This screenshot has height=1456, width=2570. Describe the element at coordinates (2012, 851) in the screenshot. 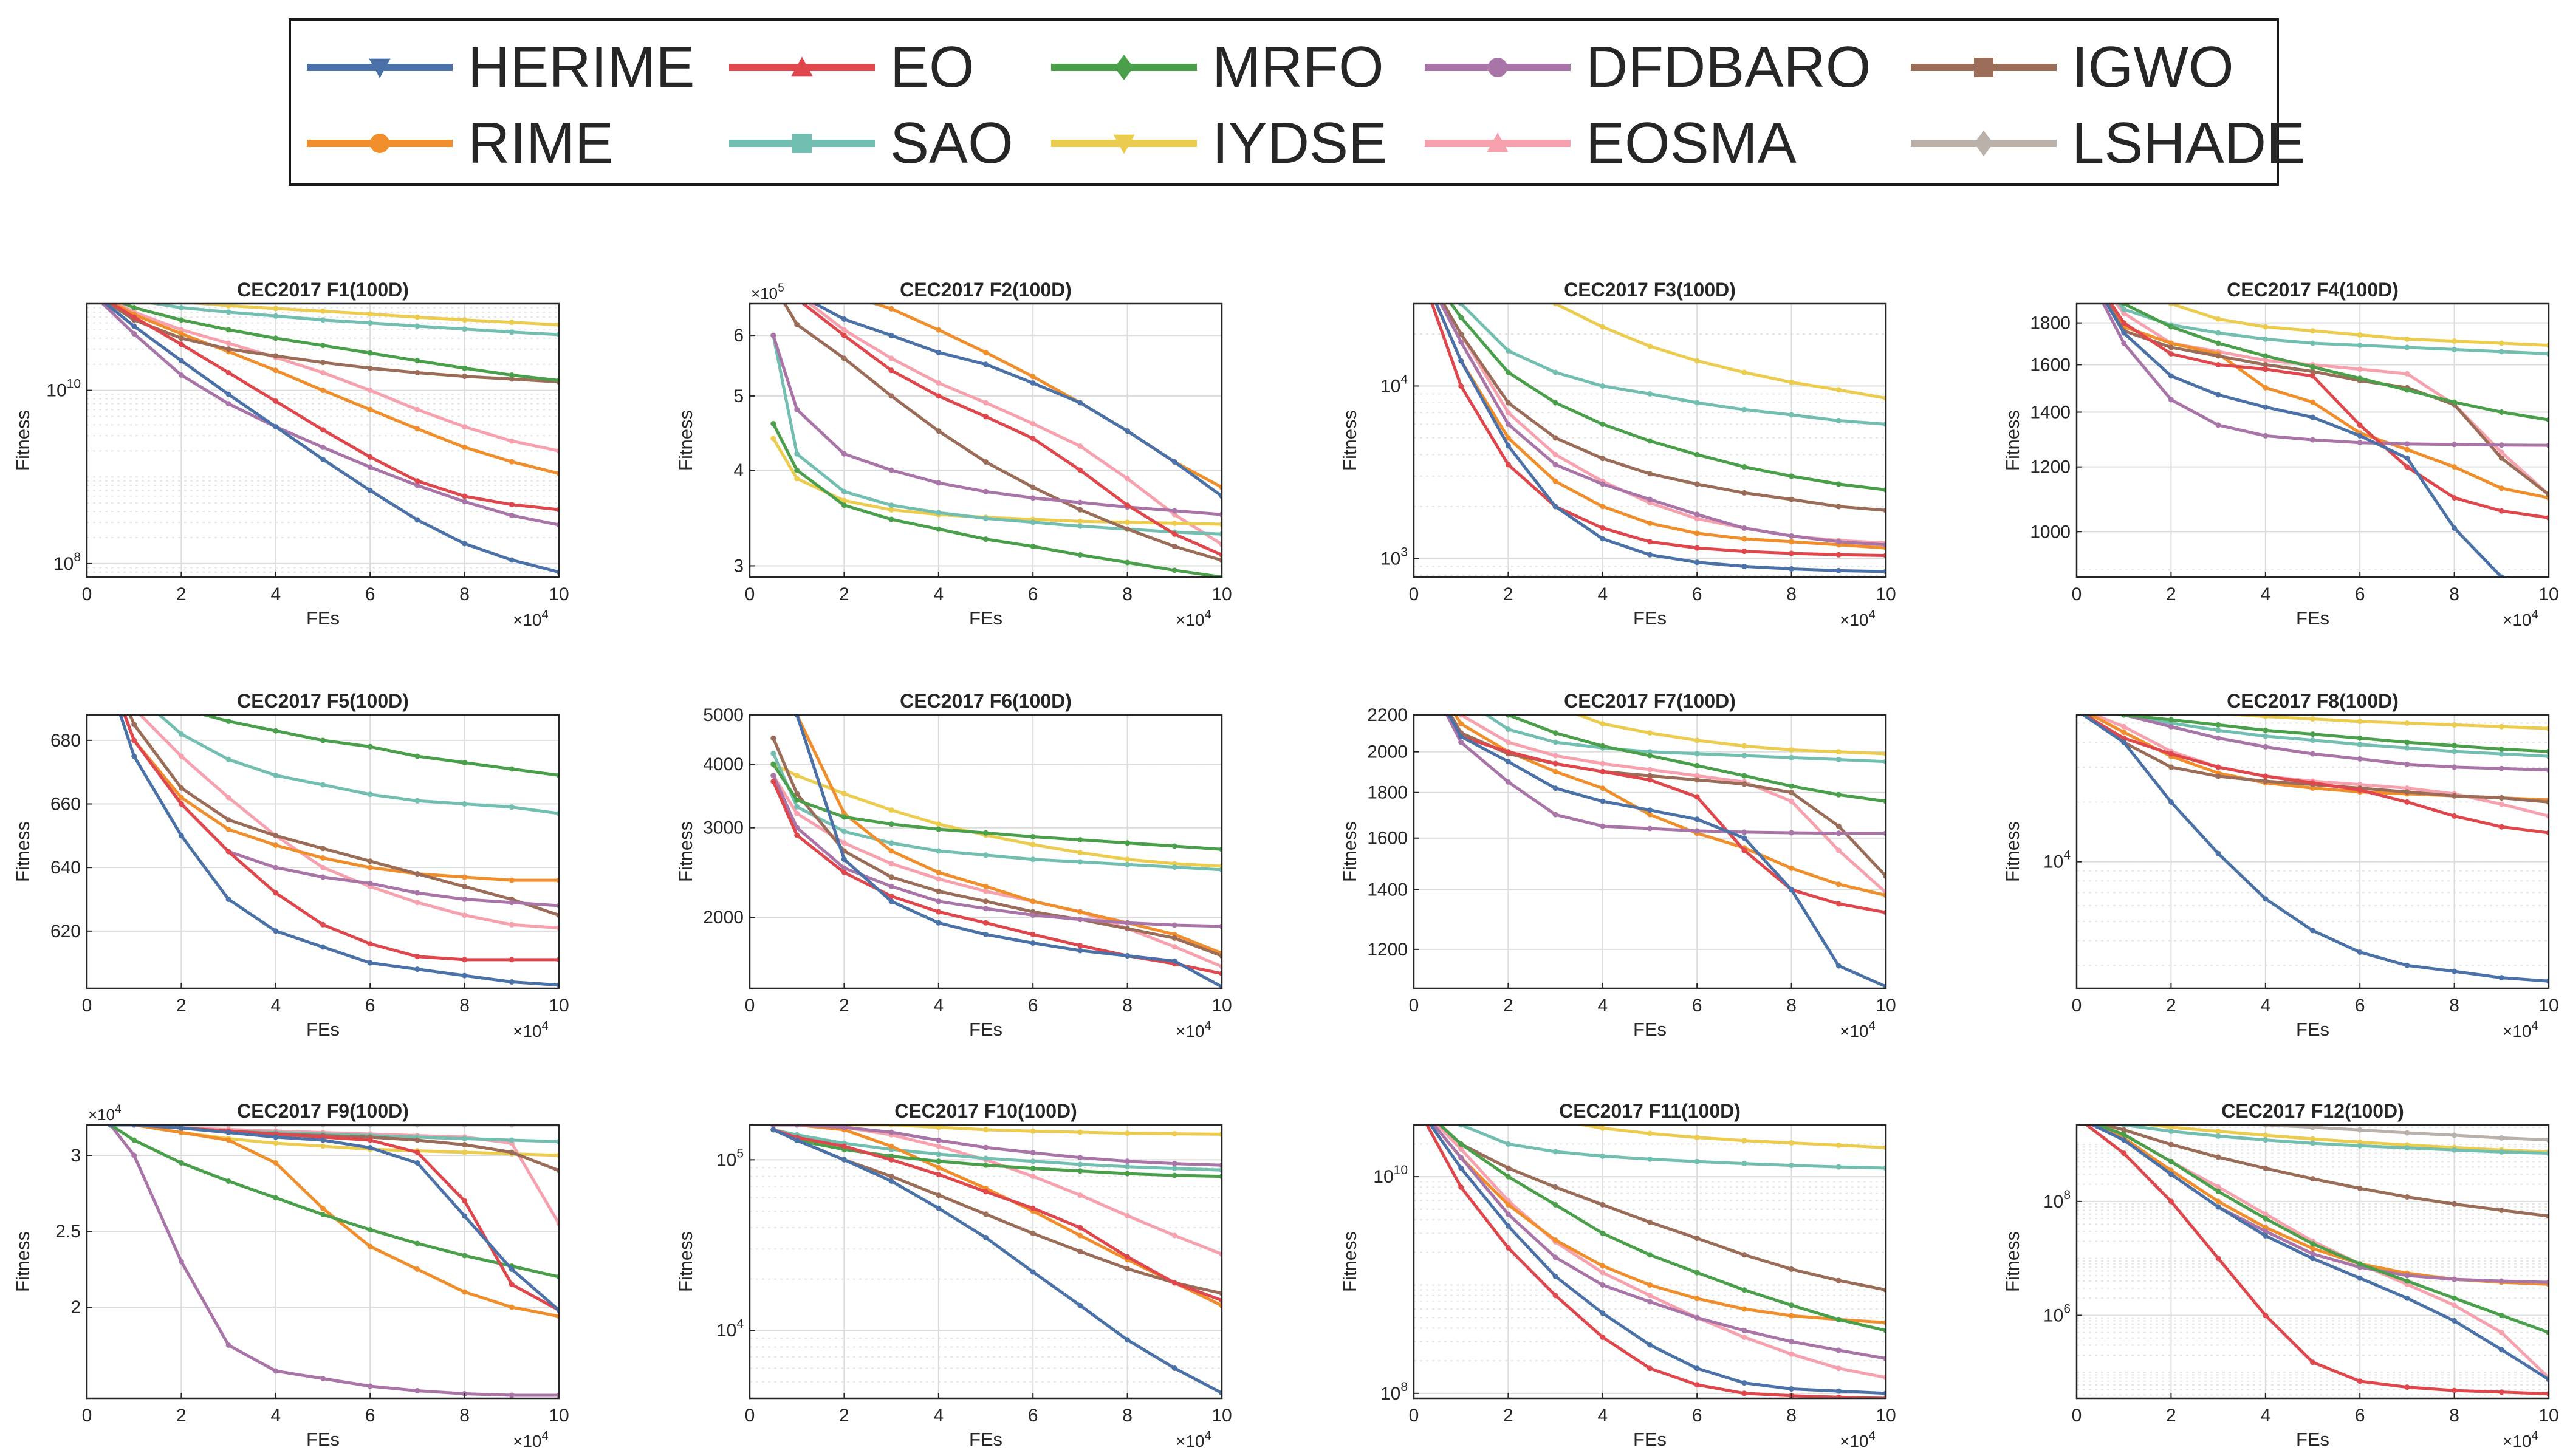

I see `y-axis-label: Fitness` at that location.